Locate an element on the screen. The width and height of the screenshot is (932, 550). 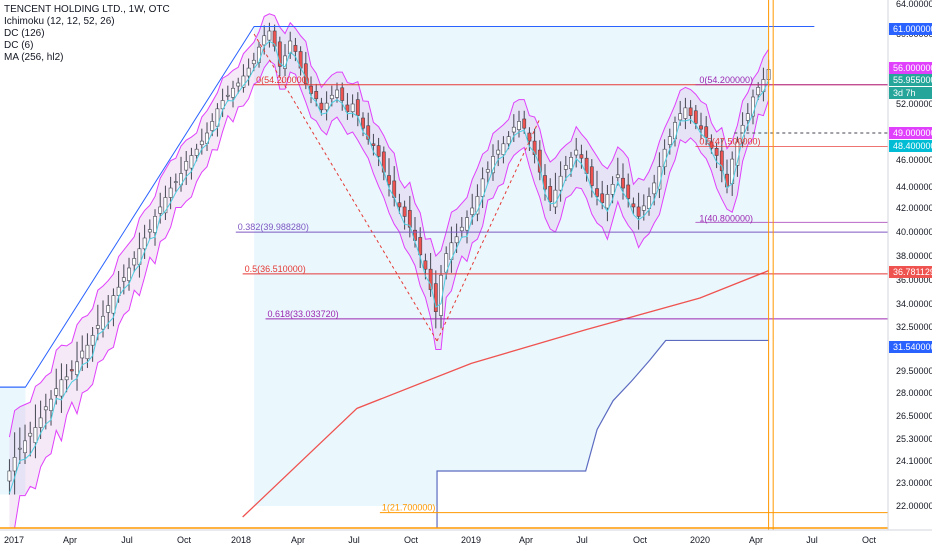
y-tick-label: 46.000000 is located at coordinates (914, 160).